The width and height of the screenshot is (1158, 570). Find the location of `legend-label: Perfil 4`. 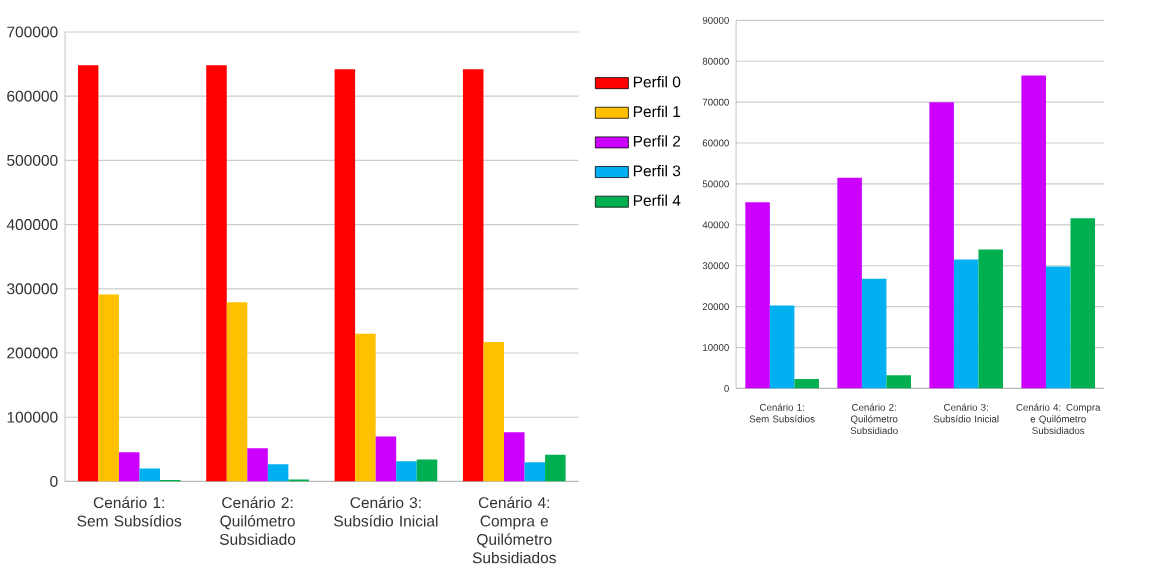

legend-label: Perfil 4 is located at coordinates (657, 200).